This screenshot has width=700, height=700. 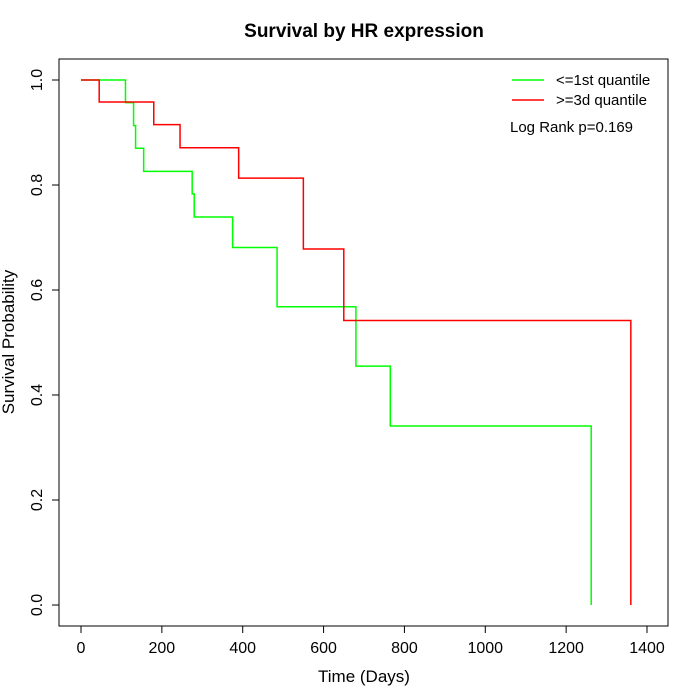 What do you see at coordinates (9, 341) in the screenshot?
I see `y-axis-label: Survival Probability` at bounding box center [9, 341].